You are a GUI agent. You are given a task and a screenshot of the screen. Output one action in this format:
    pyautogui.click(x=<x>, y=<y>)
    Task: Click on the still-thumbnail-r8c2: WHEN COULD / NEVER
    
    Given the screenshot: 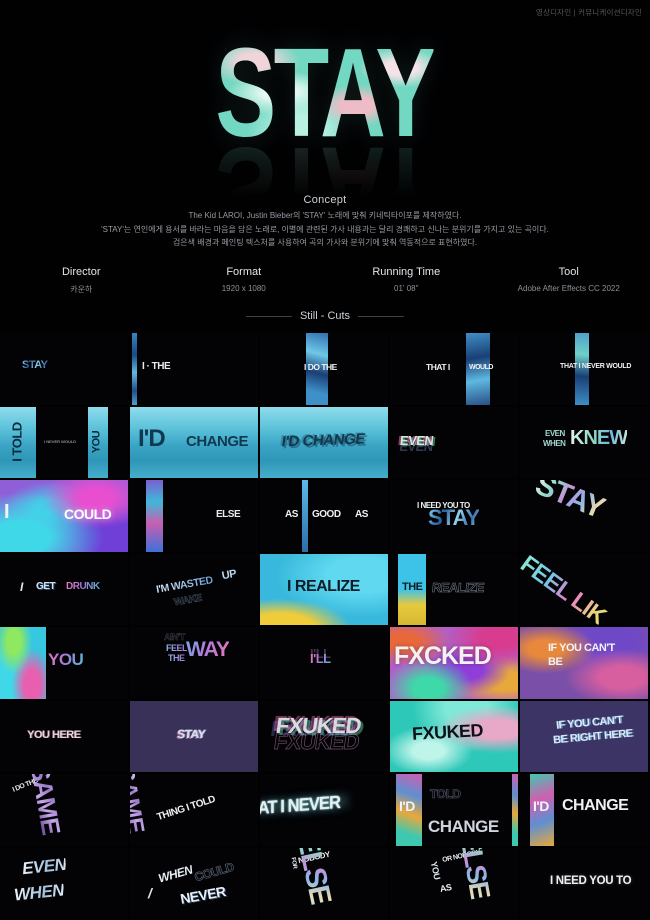 What is the action you would take?
    pyautogui.click(x=194, y=883)
    